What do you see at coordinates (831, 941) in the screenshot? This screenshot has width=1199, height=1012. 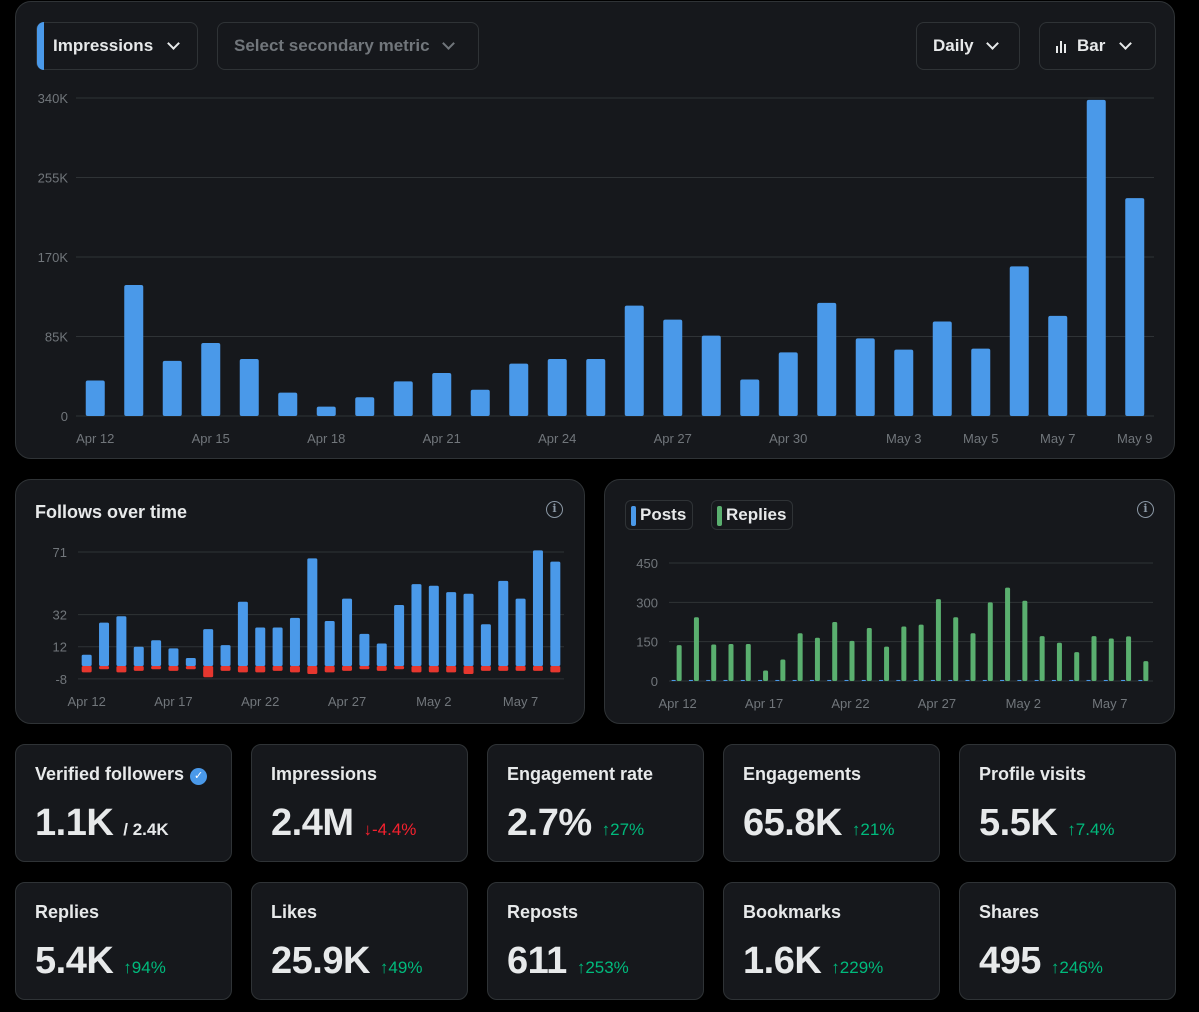 I see `stat-card-bookmarks: Bookmarks 1.6K ↑229%` at bounding box center [831, 941].